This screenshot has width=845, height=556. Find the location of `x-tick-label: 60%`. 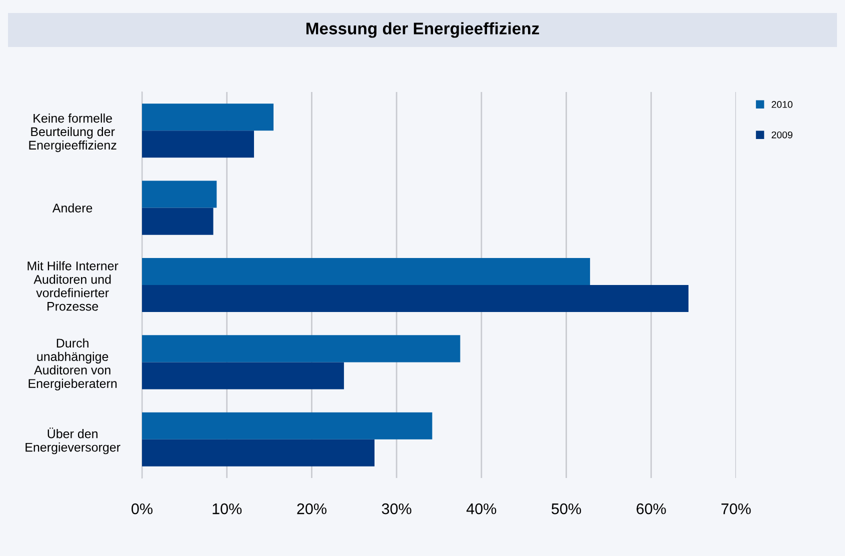

x-tick-label: 60% is located at coordinates (651, 508).